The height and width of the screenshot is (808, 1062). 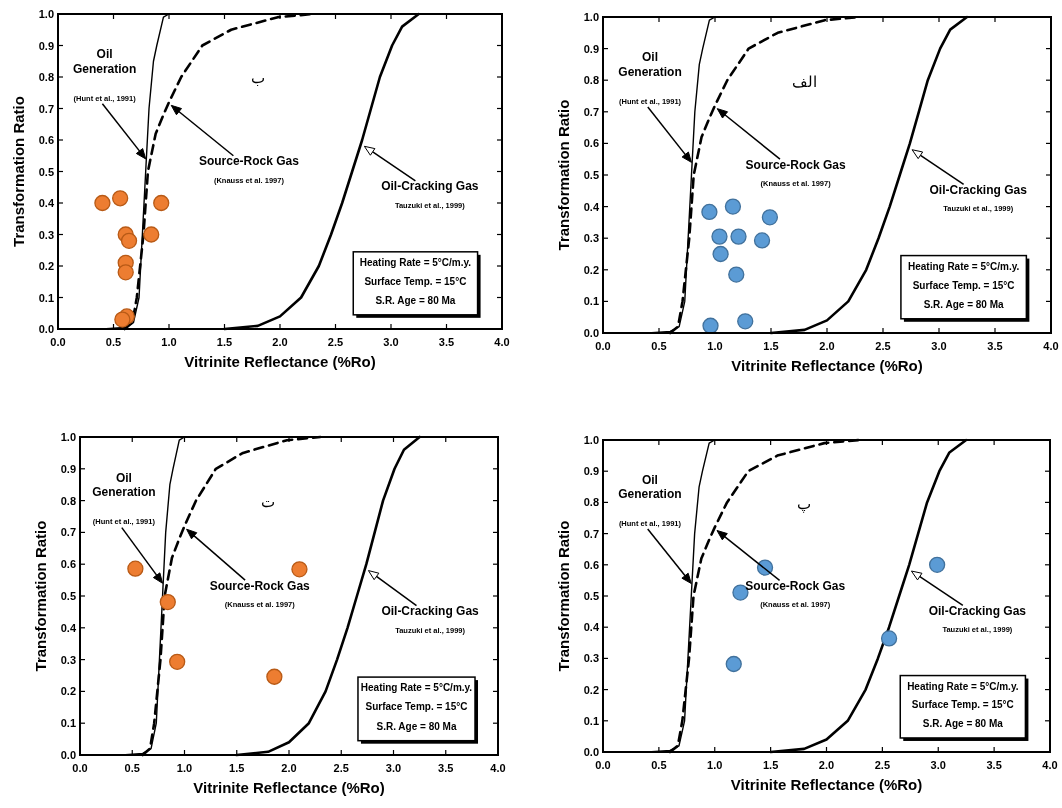 I want to click on annotation: ب, so click(x=257, y=78).